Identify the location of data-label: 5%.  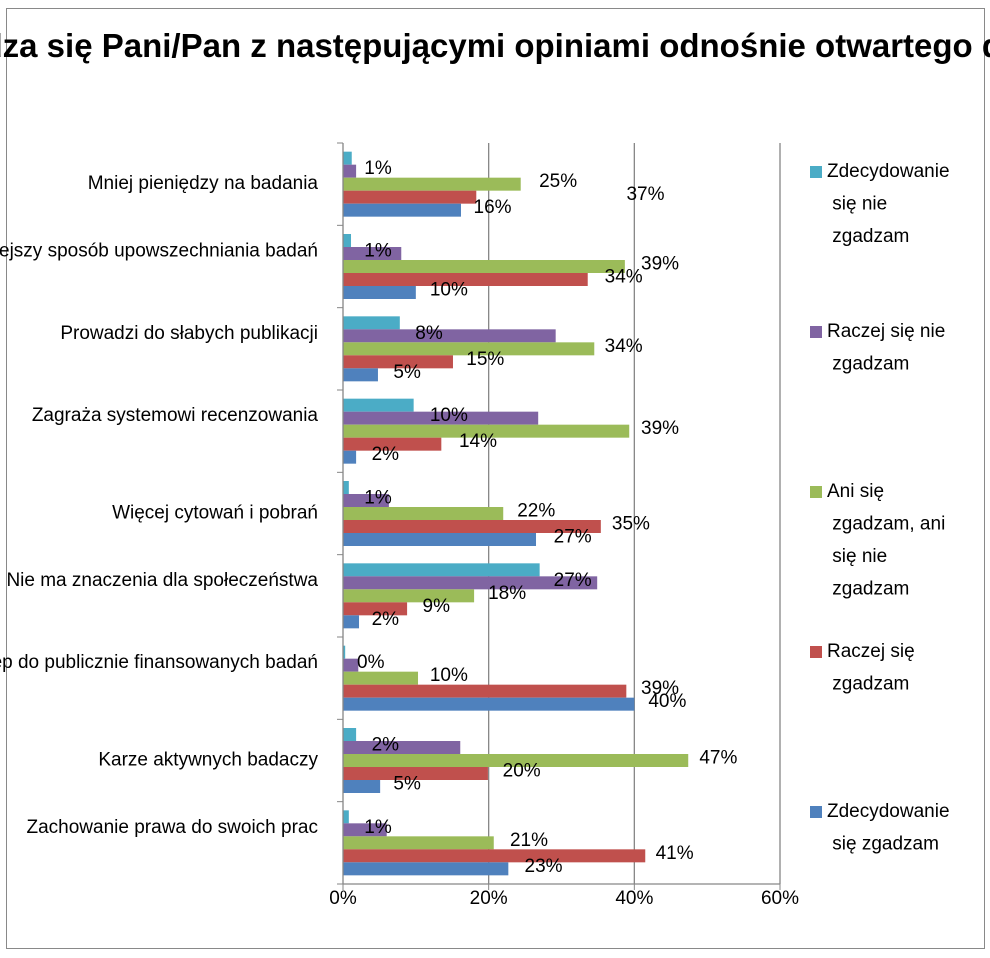
(407, 372).